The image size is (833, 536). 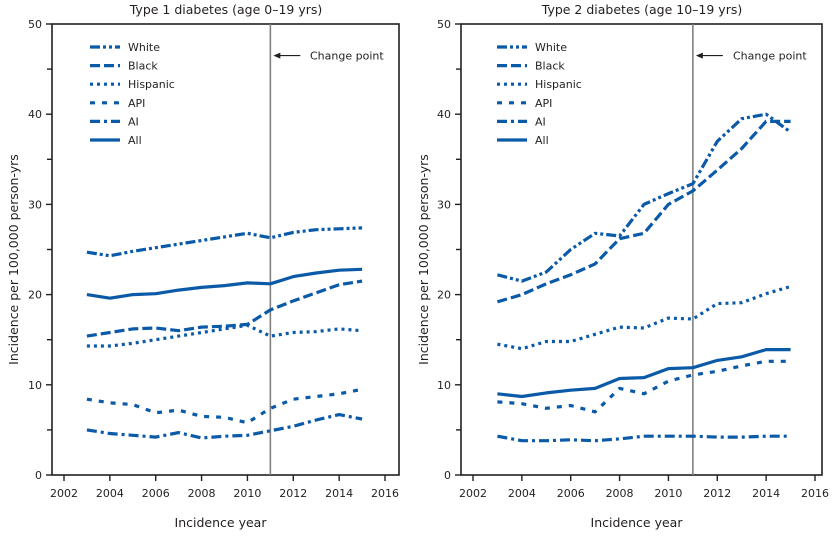 What do you see at coordinates (226, 9) in the screenshot?
I see `chart-title: Type 1 diabetes (age 0–19 yrs)` at bounding box center [226, 9].